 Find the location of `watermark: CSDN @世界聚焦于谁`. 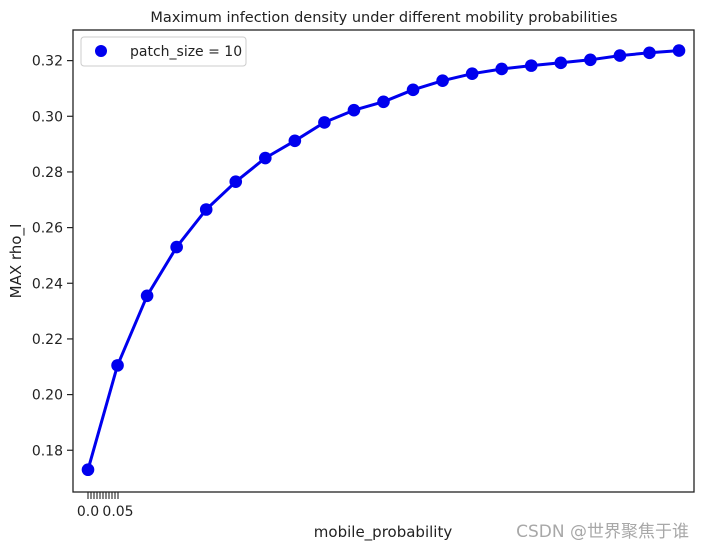

watermark: CSDN @世界聚焦于谁 is located at coordinates (602, 532).